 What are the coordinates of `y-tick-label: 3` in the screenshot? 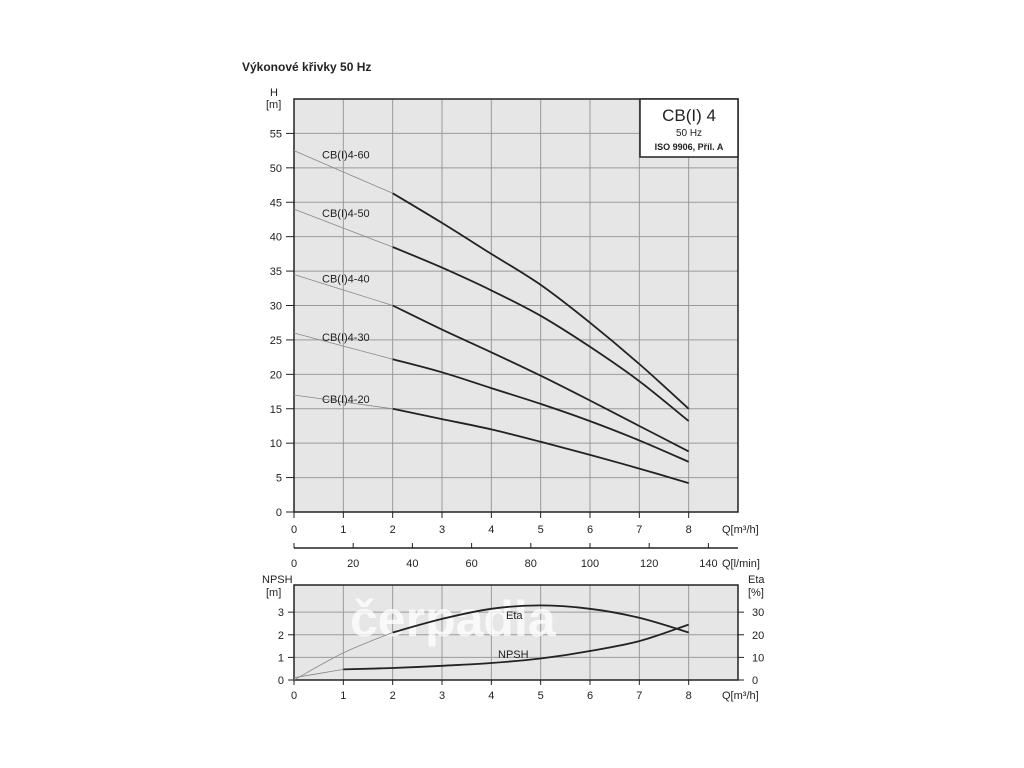 It's located at (281, 613).